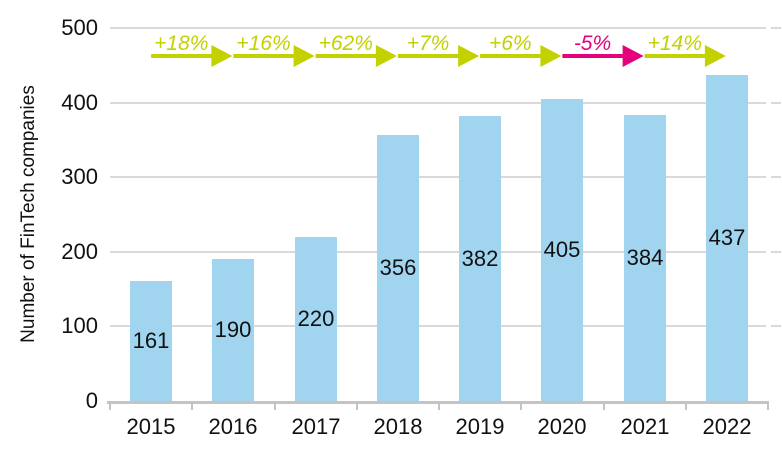  I want to click on bar-value-label: 437, so click(727, 237).